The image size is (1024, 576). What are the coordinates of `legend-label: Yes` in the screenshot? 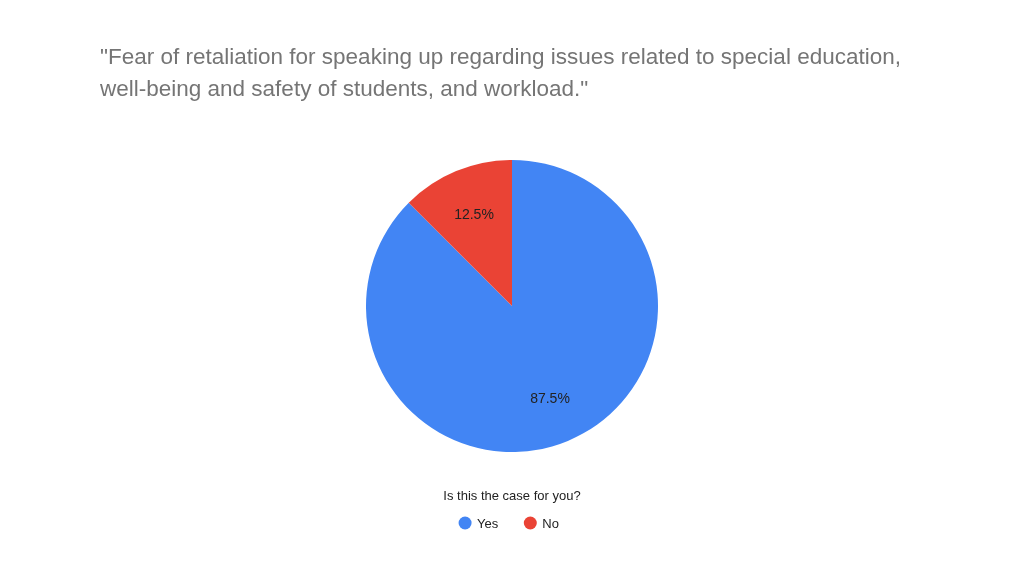 It's located at (488, 523).